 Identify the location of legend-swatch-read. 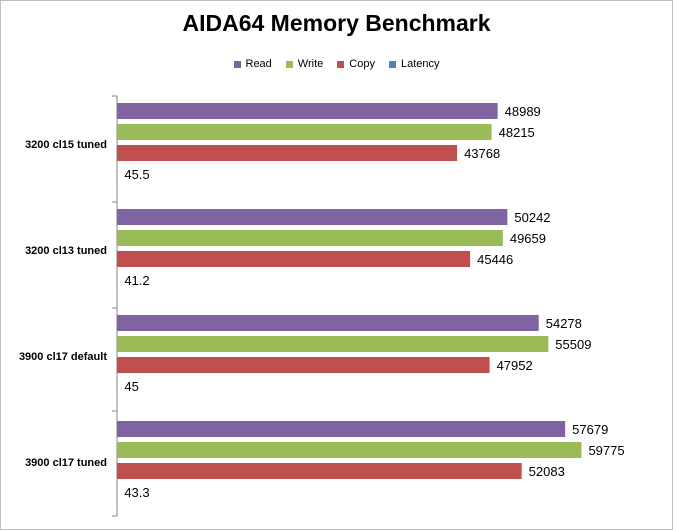
(237, 64).